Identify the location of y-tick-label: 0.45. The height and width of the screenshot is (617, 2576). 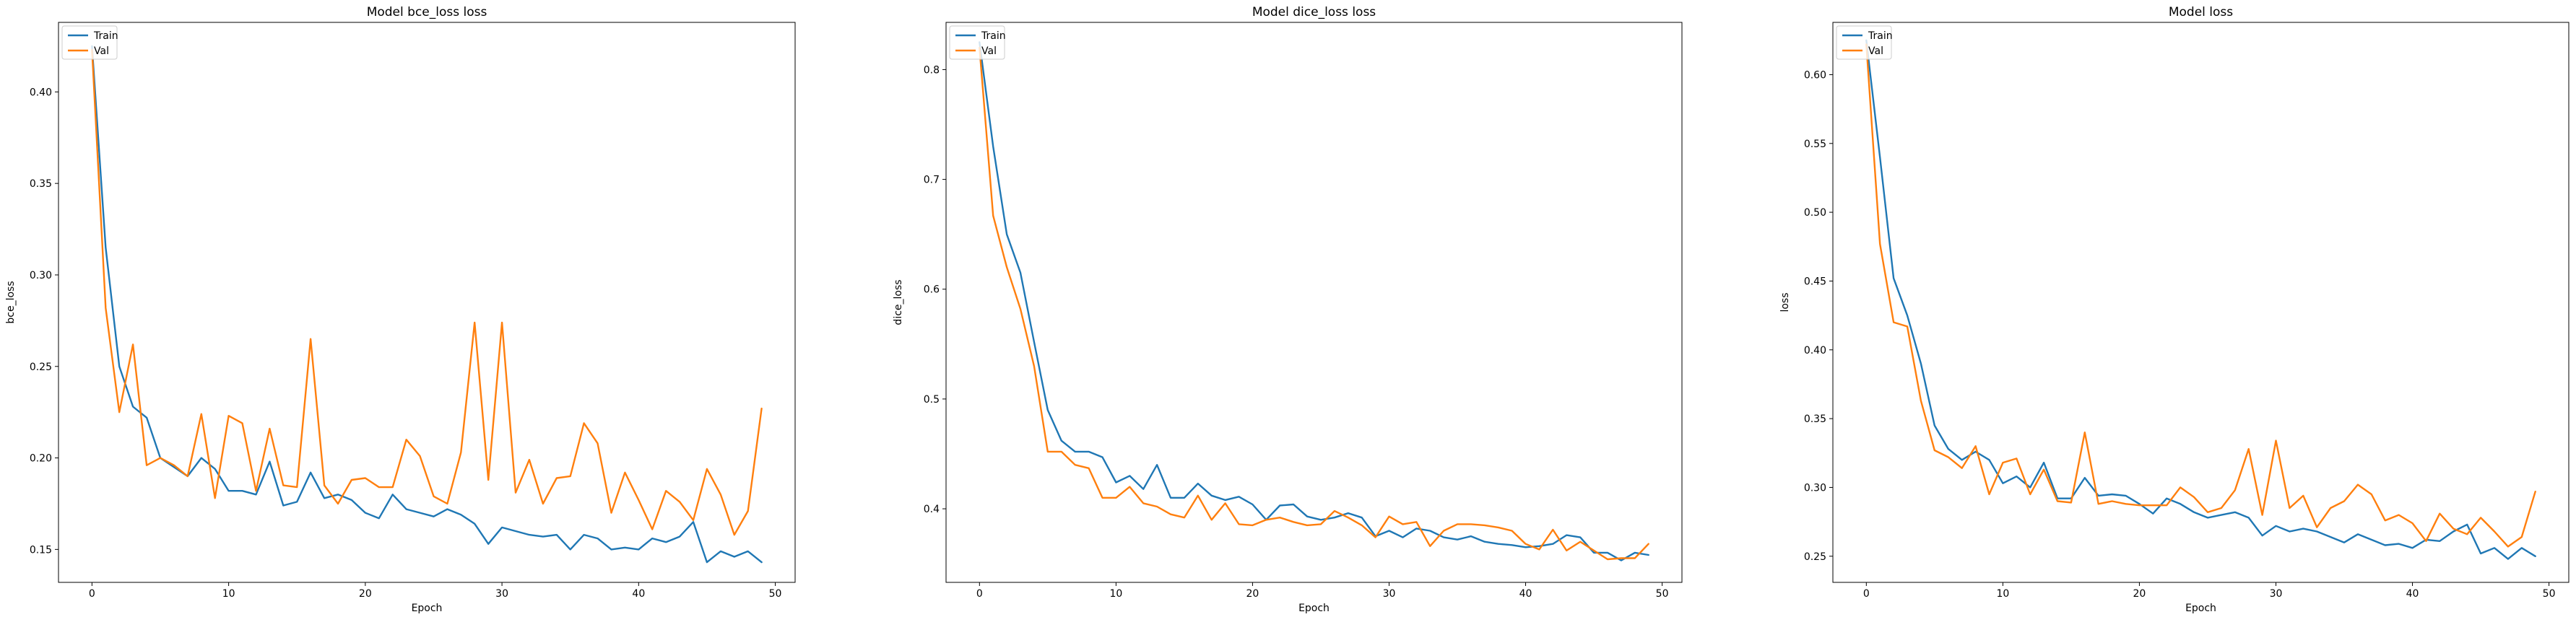
(1815, 281).